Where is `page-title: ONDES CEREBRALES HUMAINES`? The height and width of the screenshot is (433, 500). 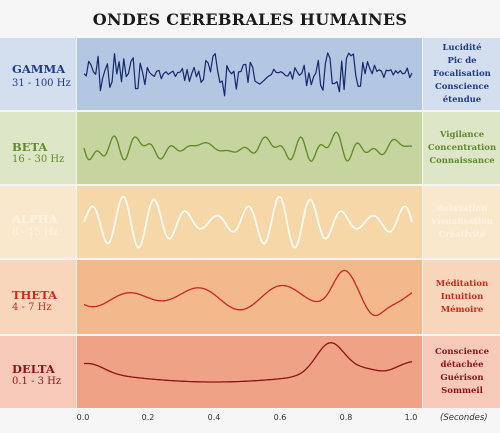 page-title: ONDES CEREBRALES HUMAINES is located at coordinates (250, 19).